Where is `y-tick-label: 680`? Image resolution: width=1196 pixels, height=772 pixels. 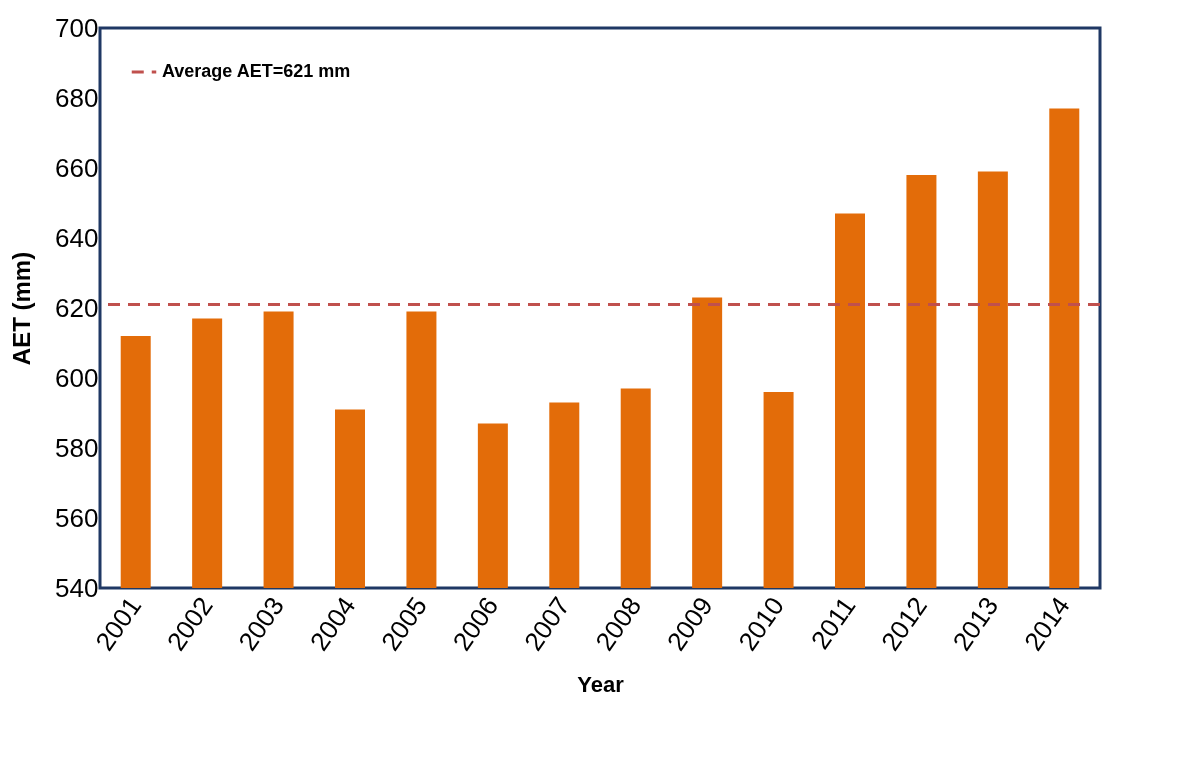
y-tick-label: 680 is located at coordinates (77, 97).